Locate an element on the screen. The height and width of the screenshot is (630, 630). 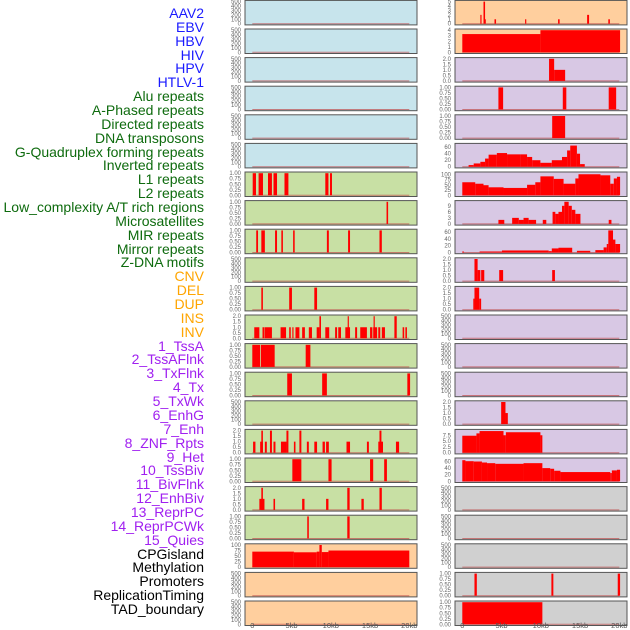
y-tick-label: 2.0 is located at coordinates (447, 60).